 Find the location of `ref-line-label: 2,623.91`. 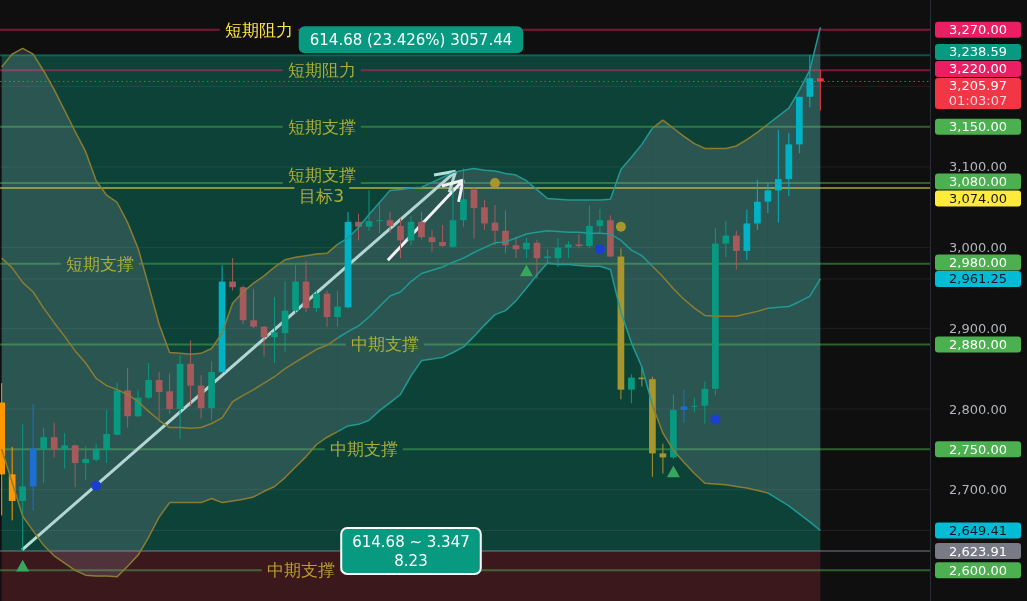

ref-line-label: 2,623.91 is located at coordinates (978, 551).